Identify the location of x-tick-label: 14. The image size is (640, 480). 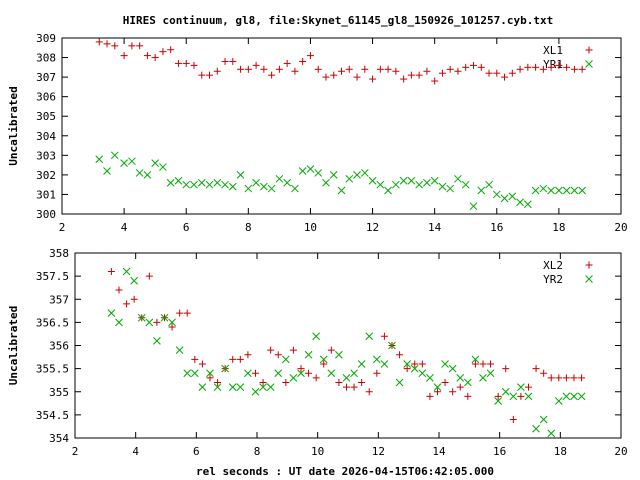
(435, 227).